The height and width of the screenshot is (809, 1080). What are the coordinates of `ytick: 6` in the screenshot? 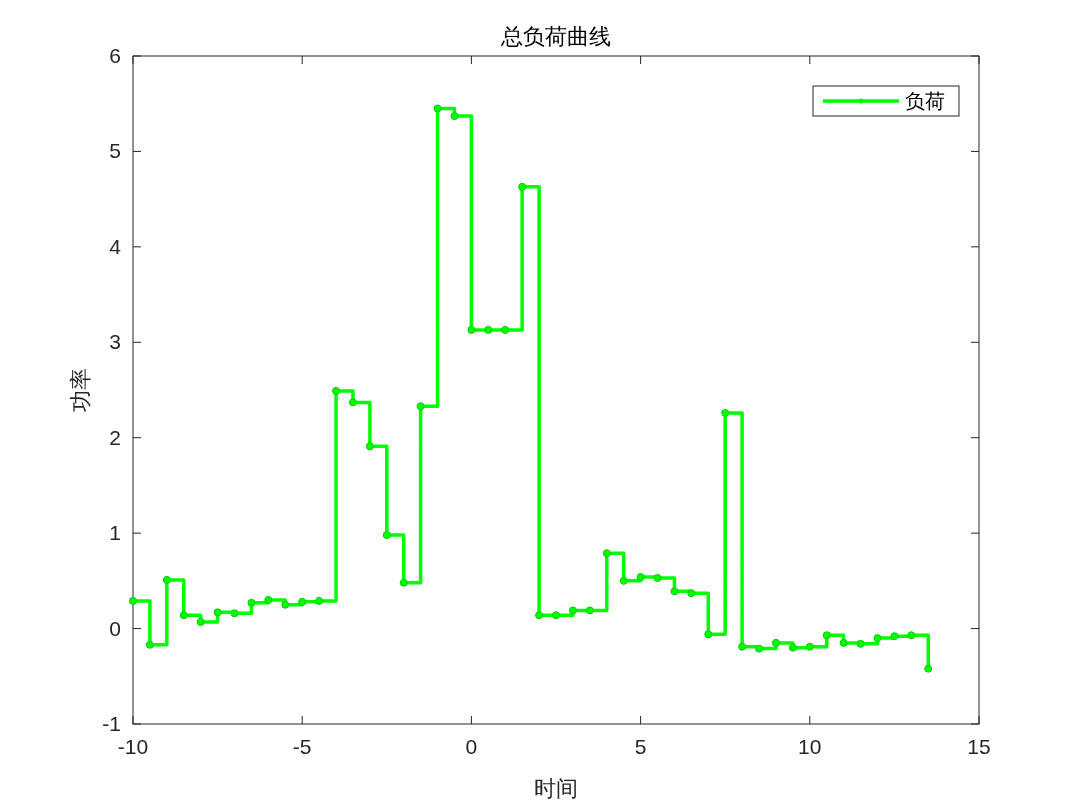 It's located at (115, 55).